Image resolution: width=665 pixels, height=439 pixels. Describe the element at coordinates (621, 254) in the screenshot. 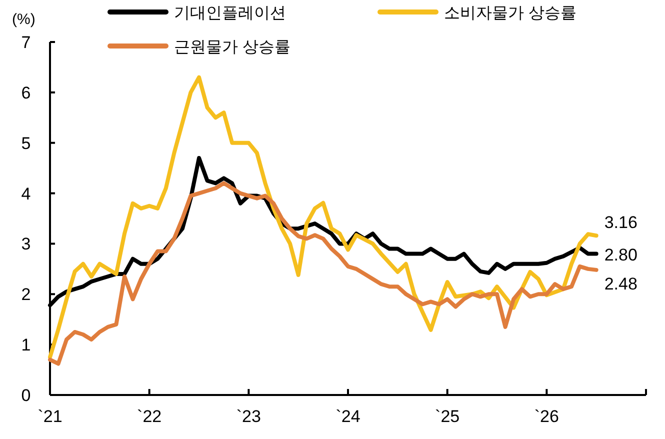

I see `annotation: 2.80` at that location.